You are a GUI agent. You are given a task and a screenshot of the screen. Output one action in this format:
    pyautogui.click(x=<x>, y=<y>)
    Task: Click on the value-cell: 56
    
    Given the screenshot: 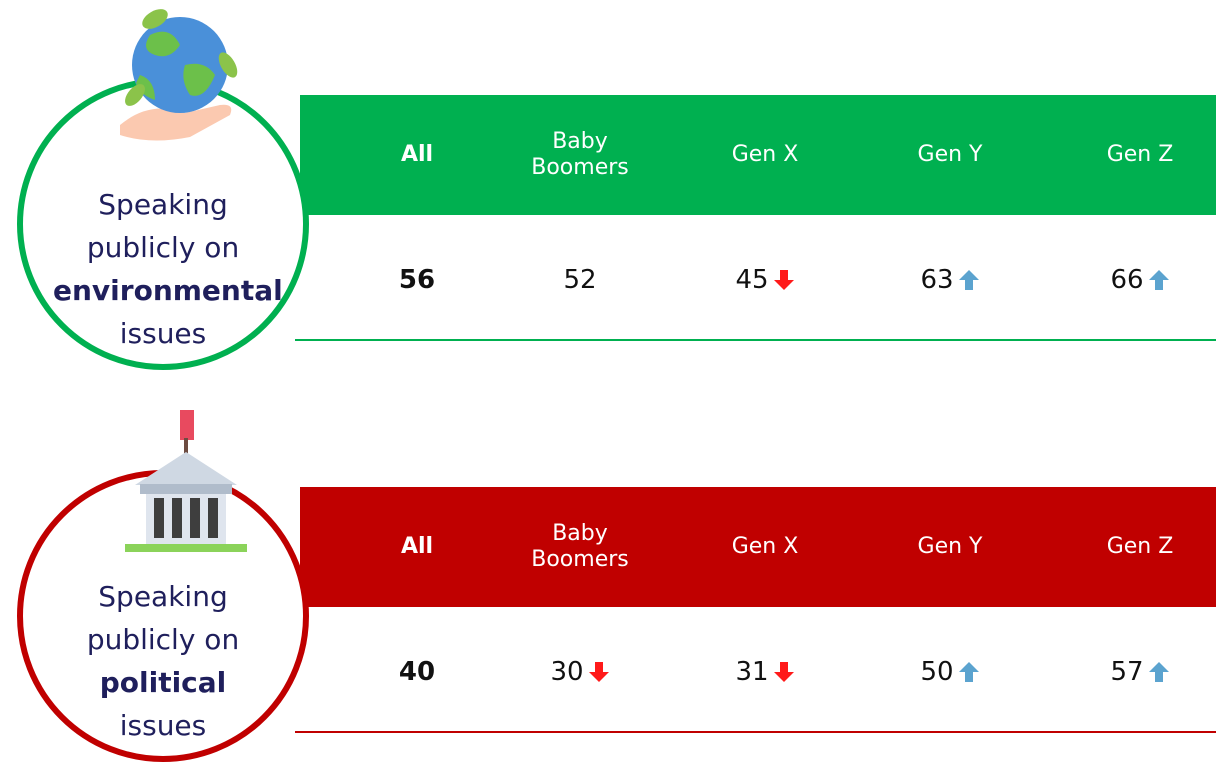 What is the action you would take?
    pyautogui.click(x=417, y=280)
    